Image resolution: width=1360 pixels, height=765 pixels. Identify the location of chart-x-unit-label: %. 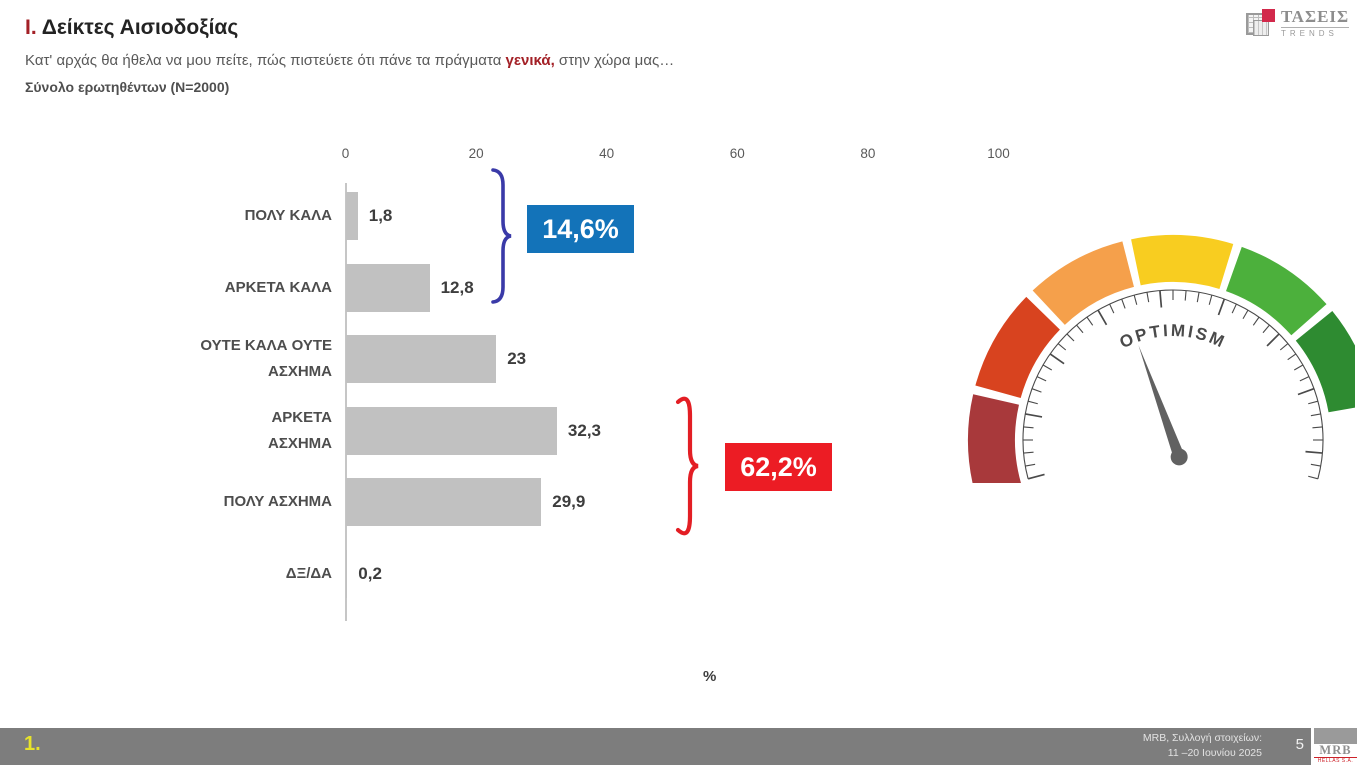
(710, 676).